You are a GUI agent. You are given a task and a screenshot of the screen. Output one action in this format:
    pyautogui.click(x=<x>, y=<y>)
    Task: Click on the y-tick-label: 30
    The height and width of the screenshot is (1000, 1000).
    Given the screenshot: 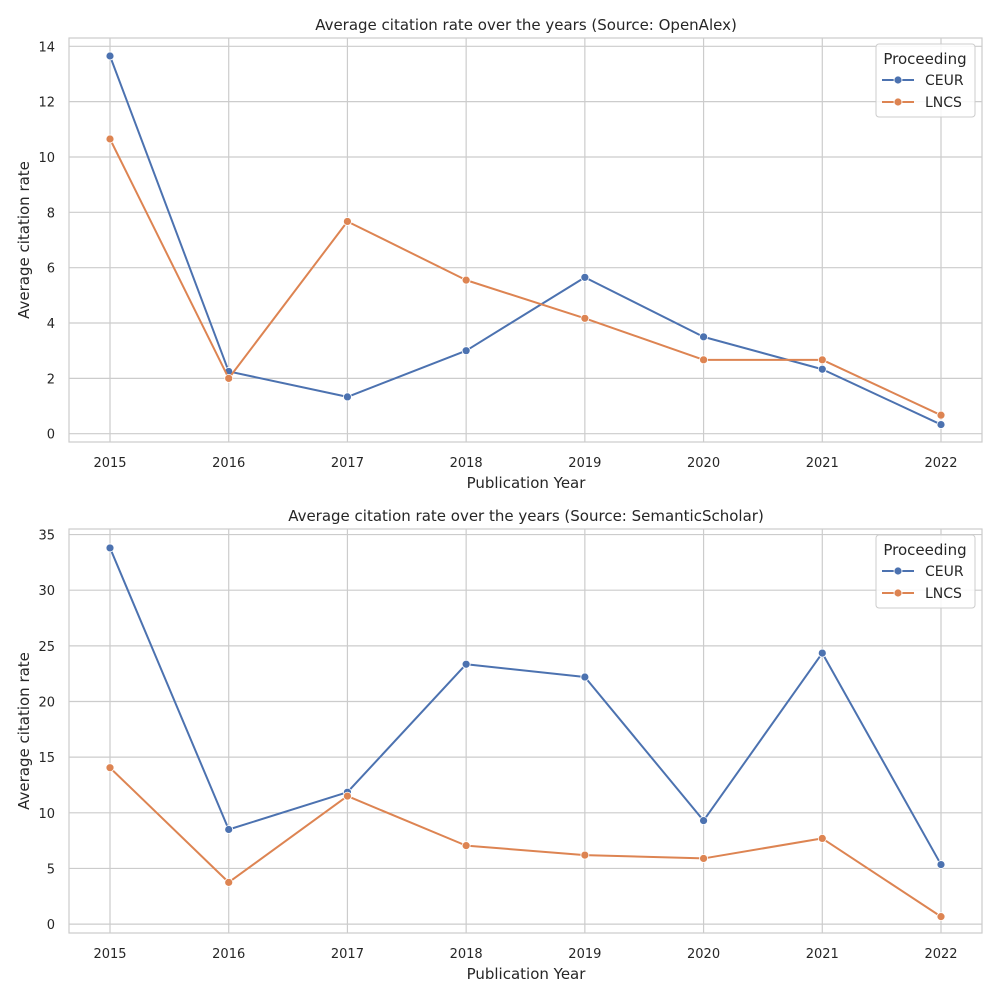 What is the action you would take?
    pyautogui.click(x=46, y=591)
    